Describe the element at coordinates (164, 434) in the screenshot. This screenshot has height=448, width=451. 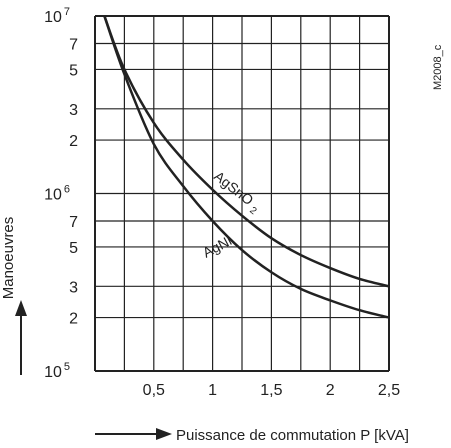
I see `x-axis-arrow-head` at that location.